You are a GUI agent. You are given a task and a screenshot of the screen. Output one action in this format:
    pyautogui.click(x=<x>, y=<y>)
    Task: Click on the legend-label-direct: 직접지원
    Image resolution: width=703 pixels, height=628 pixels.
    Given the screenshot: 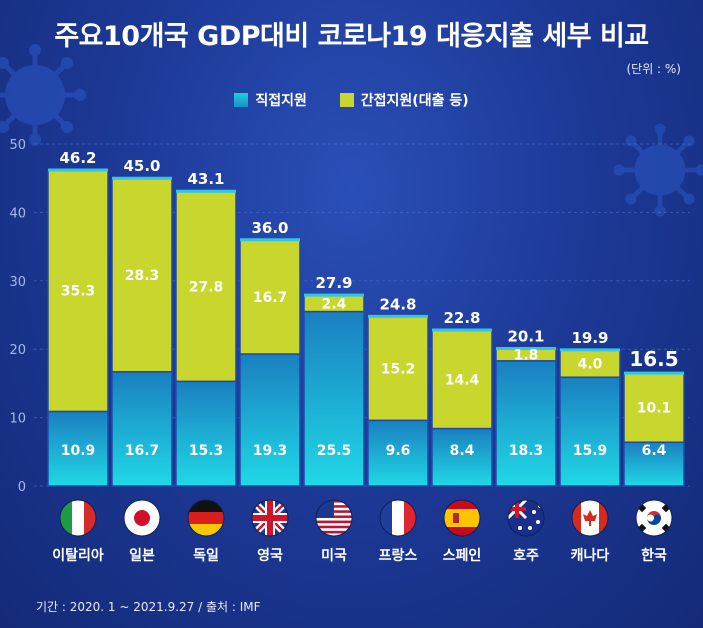 What is the action you would take?
    pyautogui.click(x=281, y=101)
    